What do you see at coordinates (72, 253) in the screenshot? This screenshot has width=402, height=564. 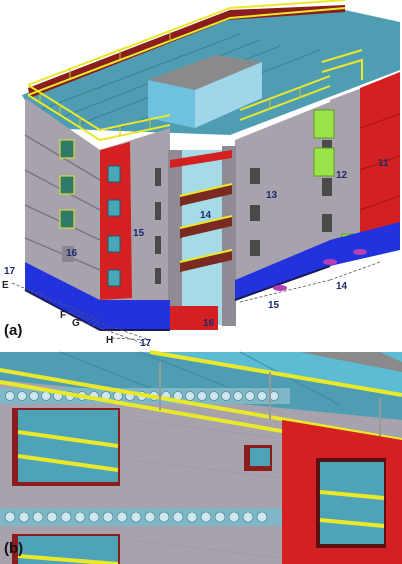 I see `callout-16-left: 16` at bounding box center [72, 253].